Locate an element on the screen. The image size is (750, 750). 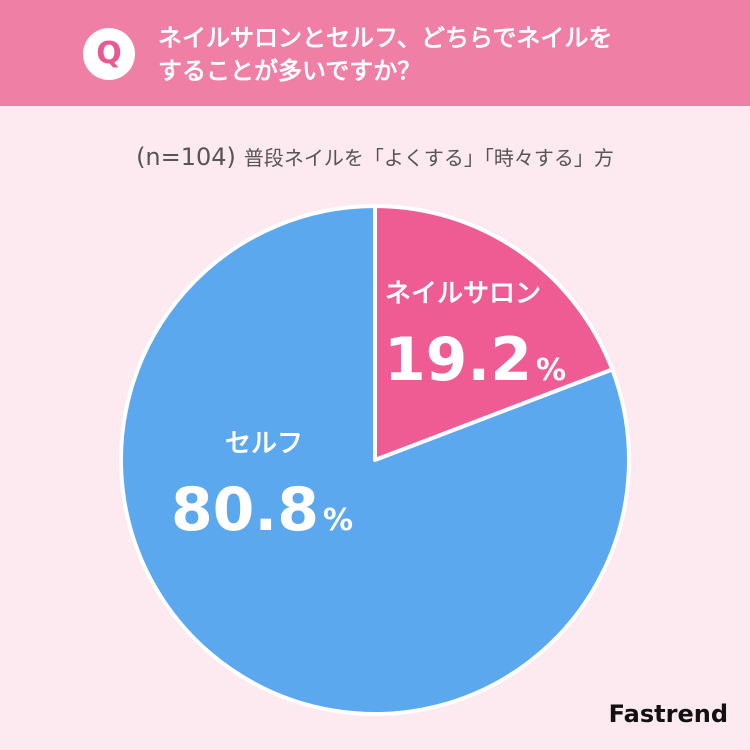
slice-value-0: 19.2% is located at coordinates (475, 360).